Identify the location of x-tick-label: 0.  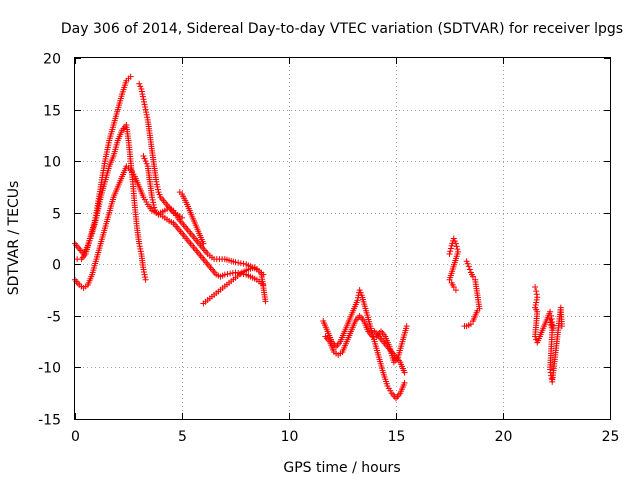
(75, 437).